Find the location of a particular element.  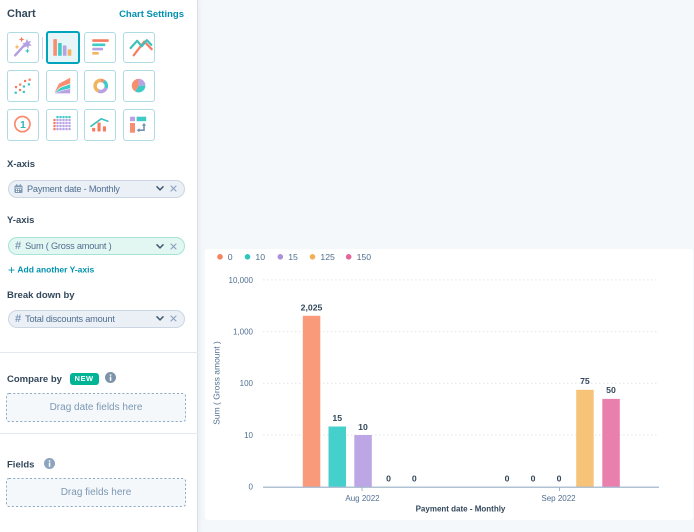

svg-text: Sum ( Gross amount ) is located at coordinates (217, 383).